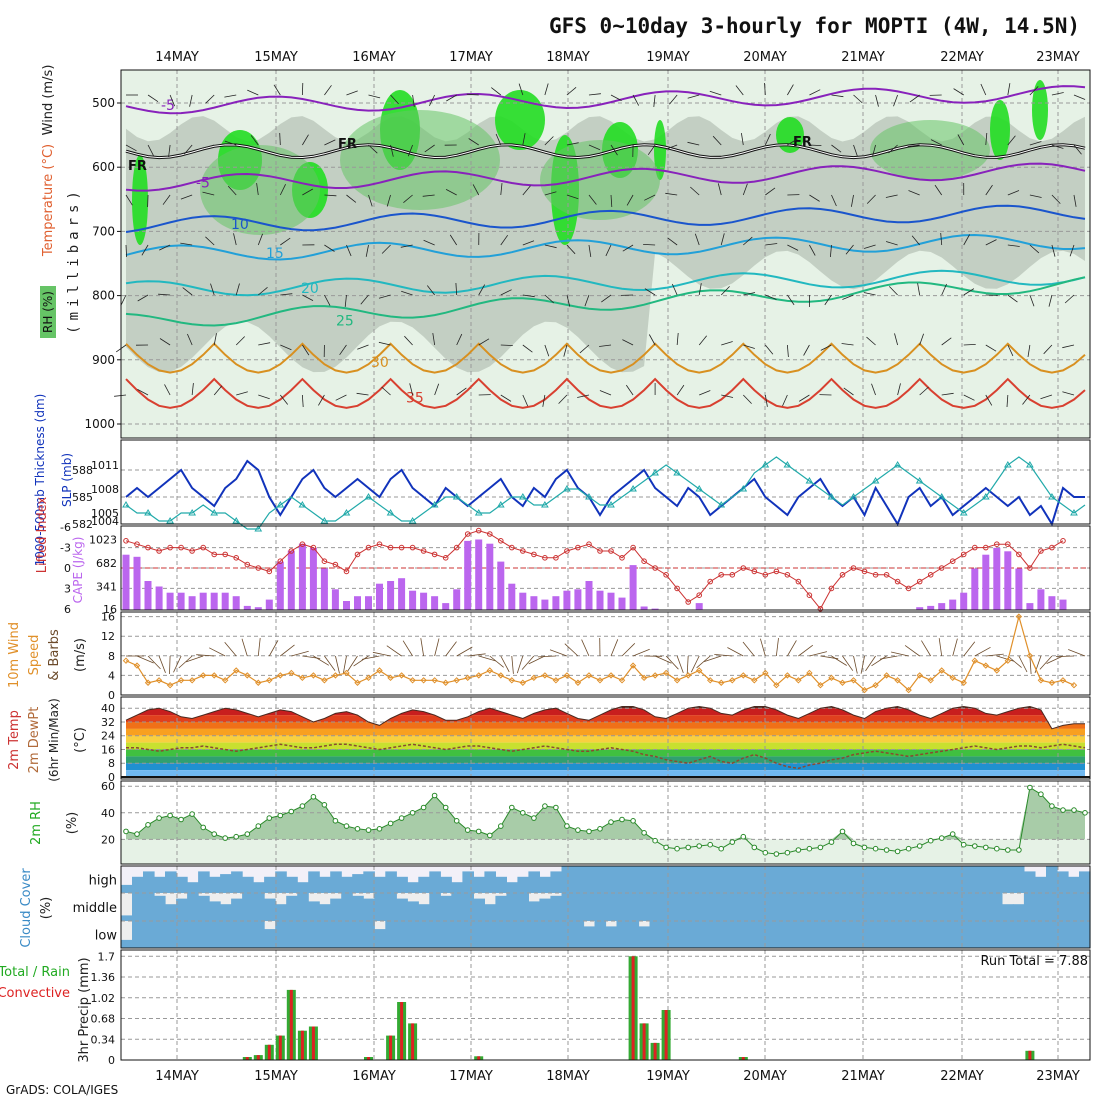 The image size is (1100, 1100). Describe the element at coordinates (108, 813) in the screenshot. I see `rh2m-tick-40: 40` at that location.